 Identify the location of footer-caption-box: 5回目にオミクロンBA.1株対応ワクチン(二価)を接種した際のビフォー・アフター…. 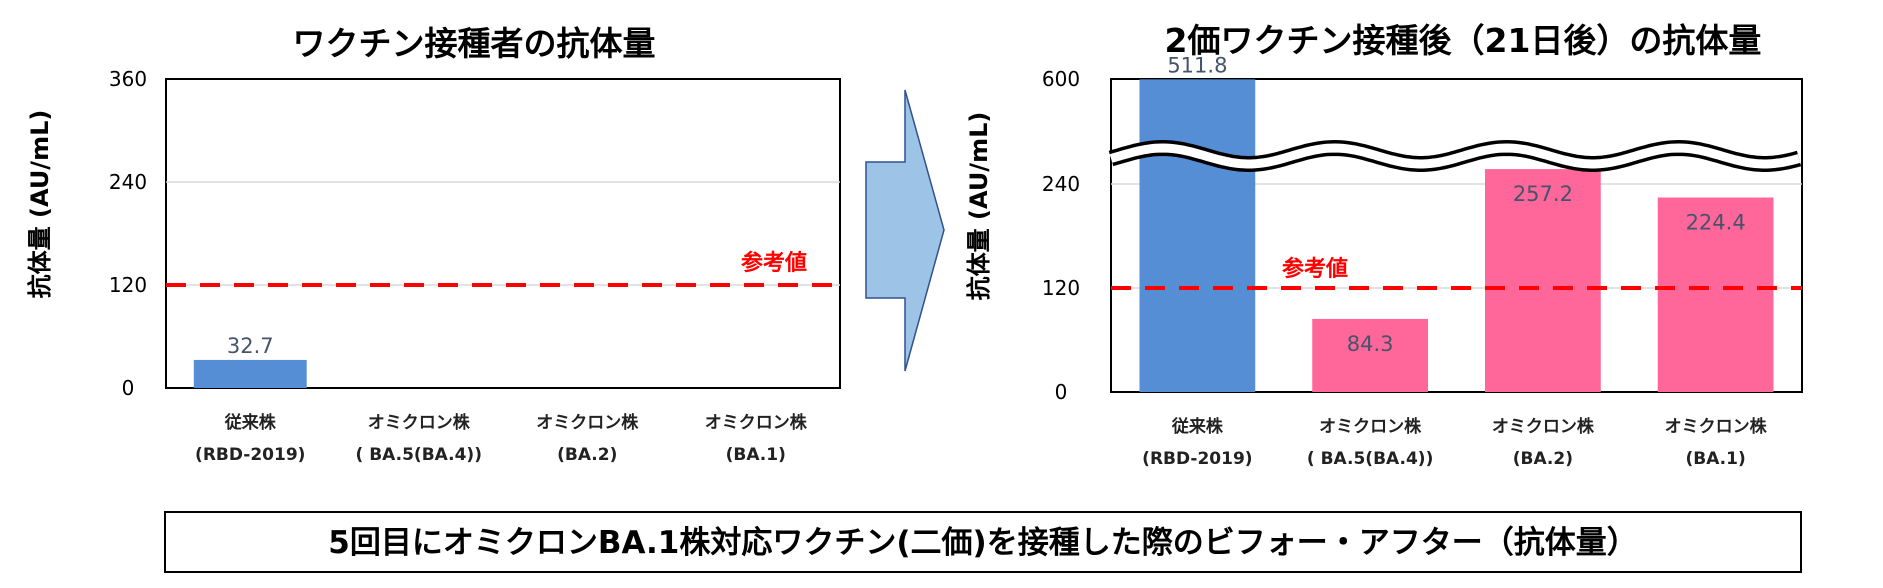
(983, 542).